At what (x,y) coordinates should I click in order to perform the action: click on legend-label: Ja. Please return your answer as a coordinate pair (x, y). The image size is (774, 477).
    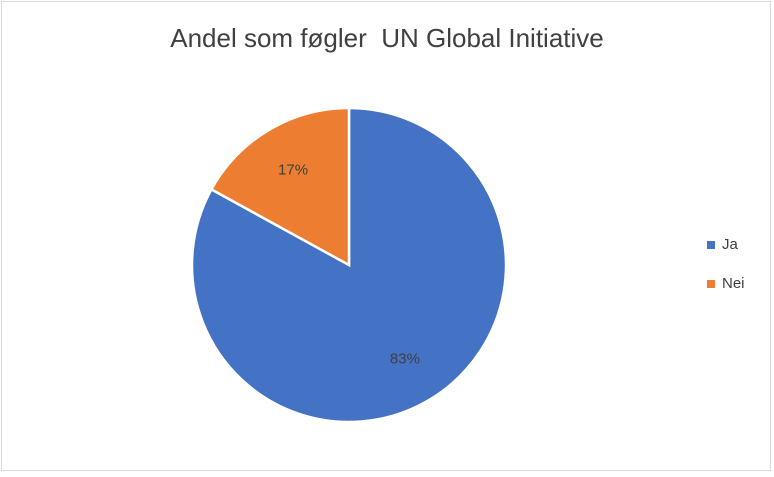
    Looking at the image, I should click on (730, 244).